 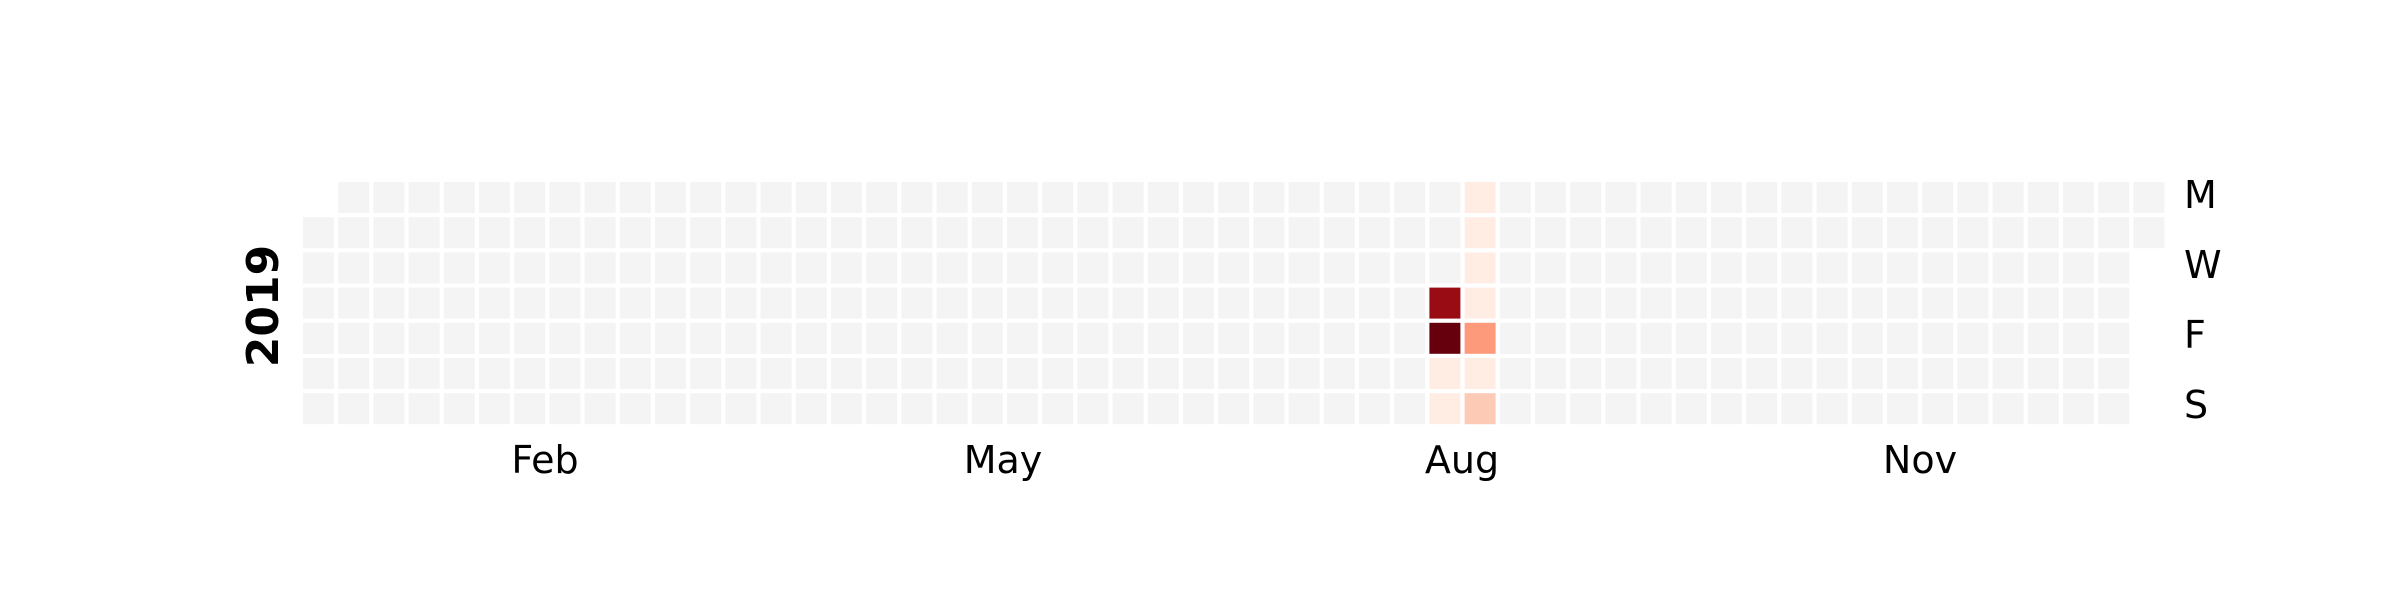 What do you see at coordinates (2200, 195) in the screenshot?
I see `weekday-tick-label: M` at bounding box center [2200, 195].